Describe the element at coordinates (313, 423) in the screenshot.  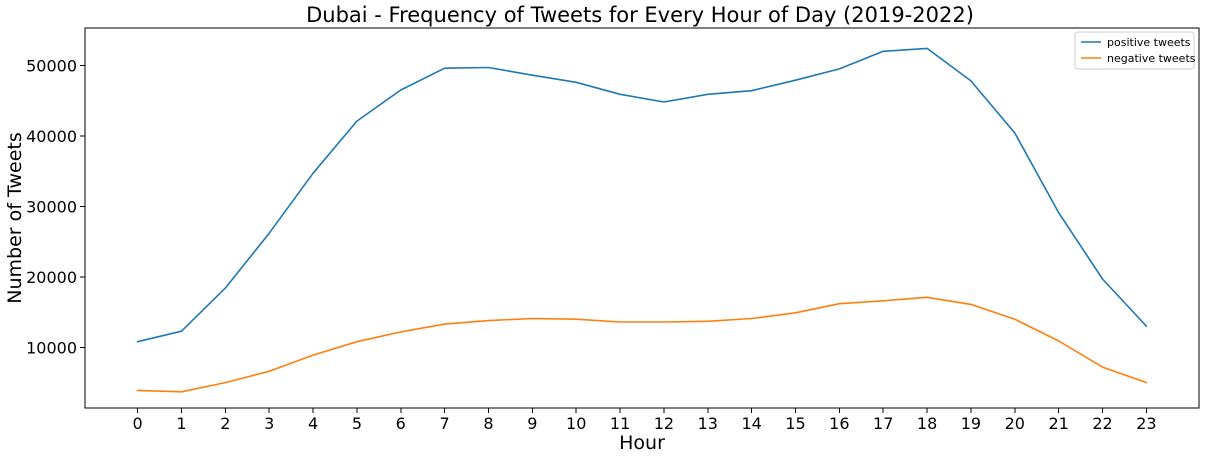
I see `x-tick-label: 4` at that location.